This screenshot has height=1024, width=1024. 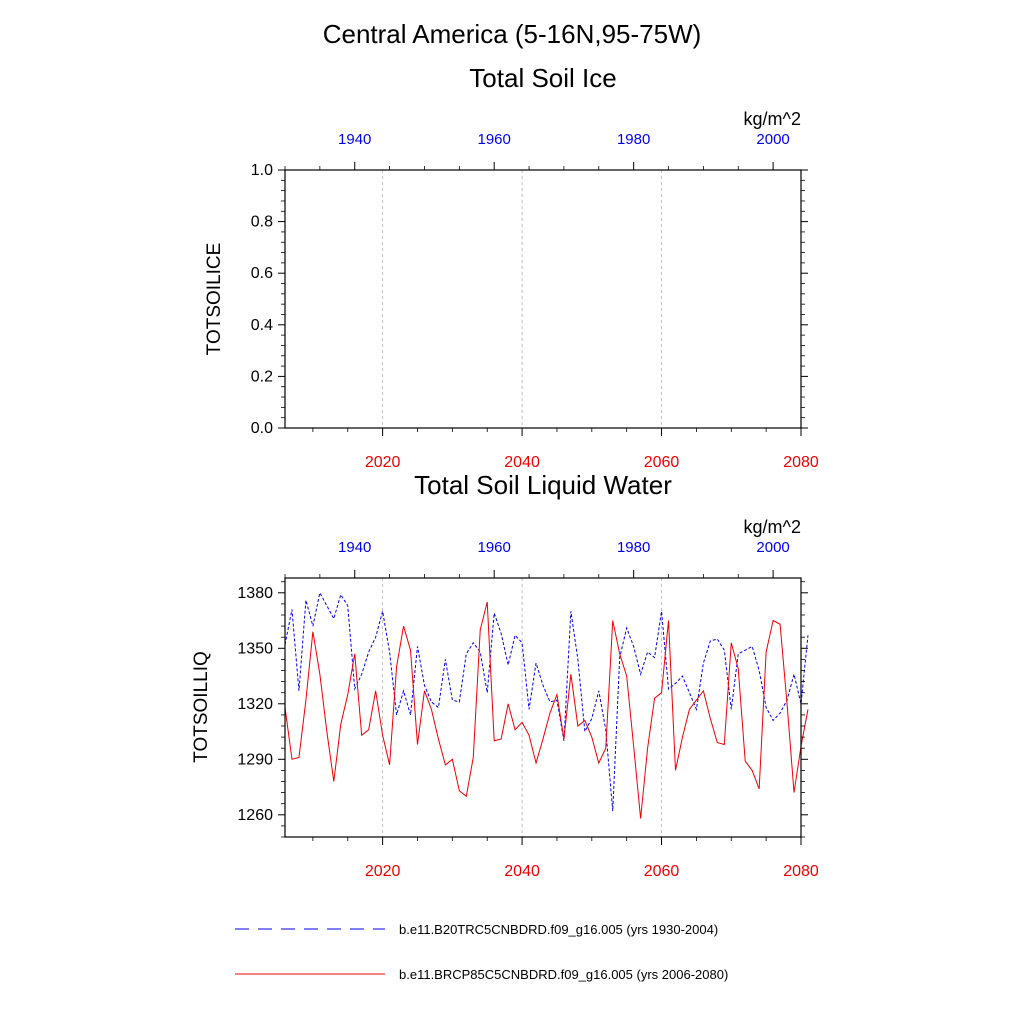 What do you see at coordinates (512, 34) in the screenshot?
I see `main-title: Central America (5-16N,95-75W)` at bounding box center [512, 34].